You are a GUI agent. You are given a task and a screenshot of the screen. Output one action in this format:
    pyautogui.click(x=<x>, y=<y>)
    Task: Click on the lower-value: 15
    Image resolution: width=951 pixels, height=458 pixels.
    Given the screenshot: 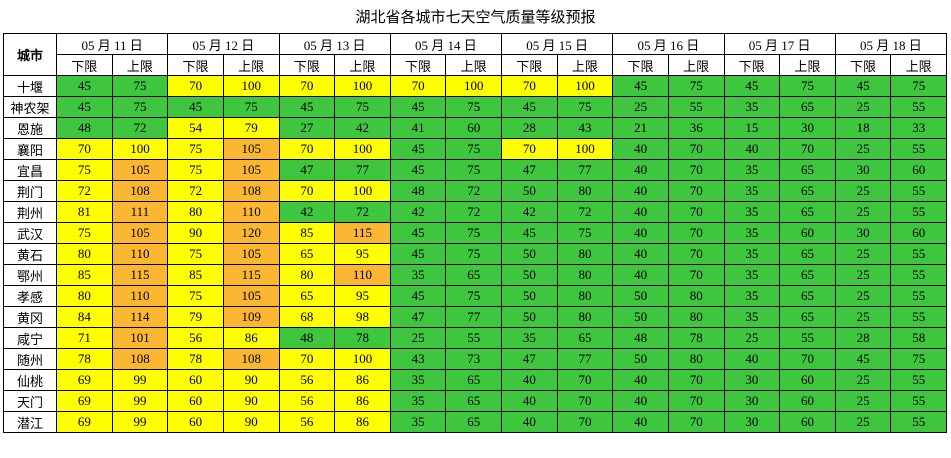 What is the action you would take?
    pyautogui.click(x=752, y=128)
    